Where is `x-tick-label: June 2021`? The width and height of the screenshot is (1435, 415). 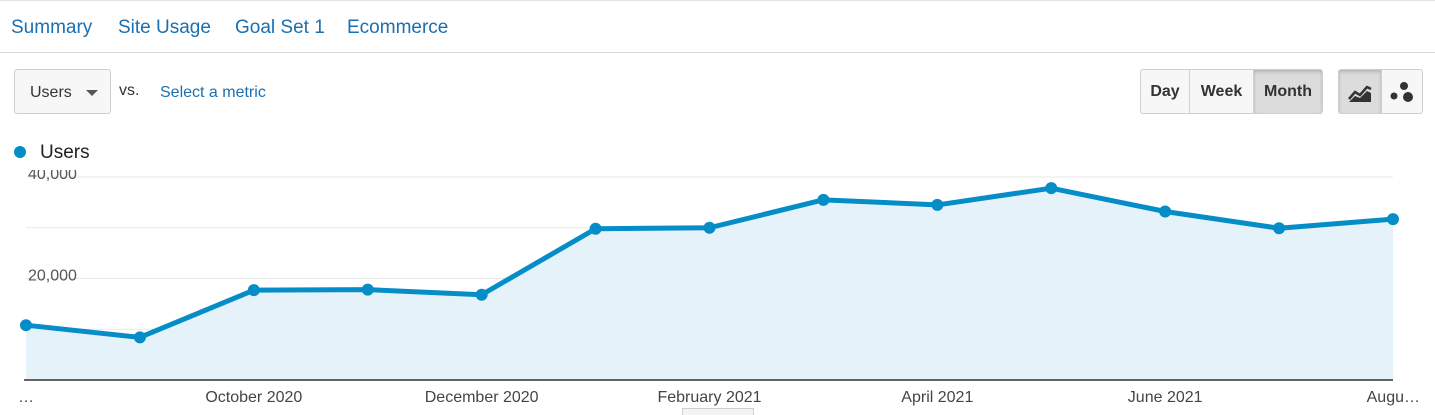 x-tick-label: June 2021 is located at coordinates (1165, 397).